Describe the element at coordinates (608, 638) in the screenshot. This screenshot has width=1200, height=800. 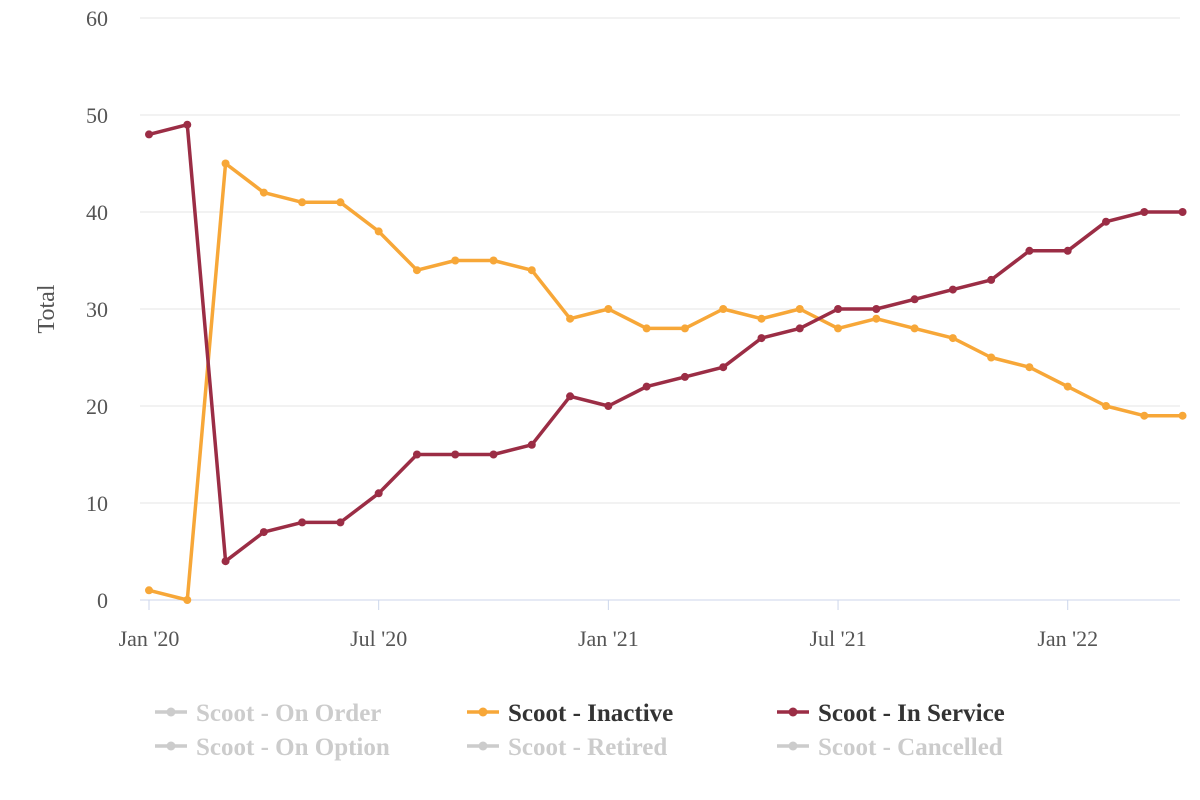
I see `x-tick-label: Jan '21` at that location.